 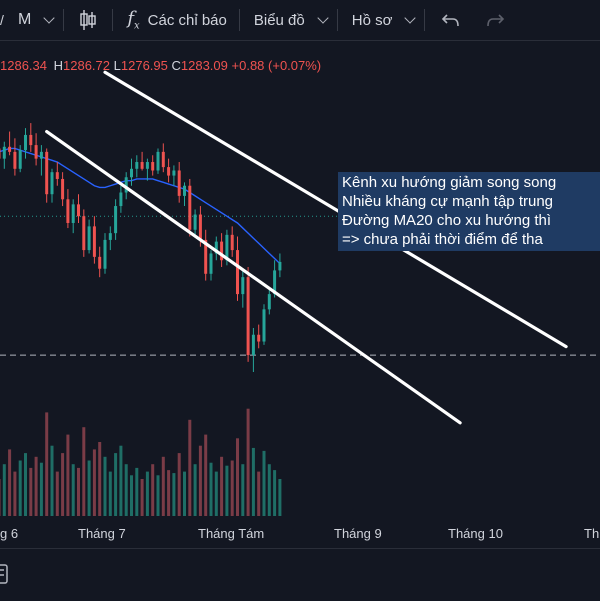 What do you see at coordinates (2, 20) in the screenshot?
I see `chart-layout-stub: /` at bounding box center [2, 20].